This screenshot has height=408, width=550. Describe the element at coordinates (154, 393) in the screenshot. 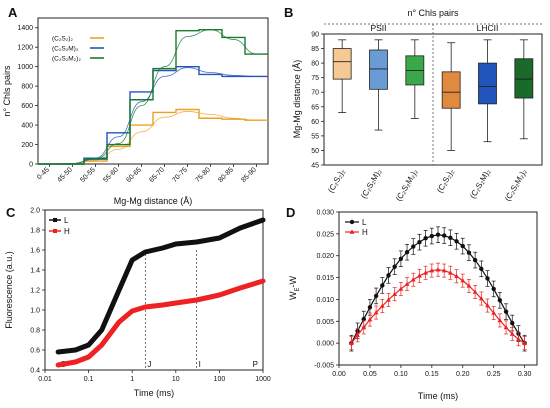

I see `panel-c-xlabel: Time (ms)` at that location.